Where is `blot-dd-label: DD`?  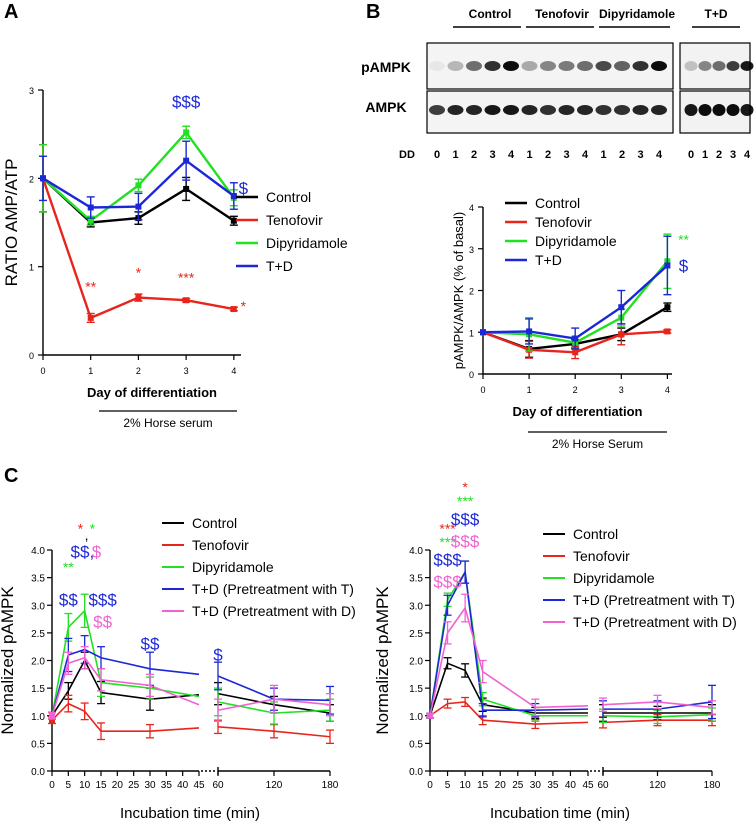
blot-dd-label: DD is located at coordinates (407, 155).